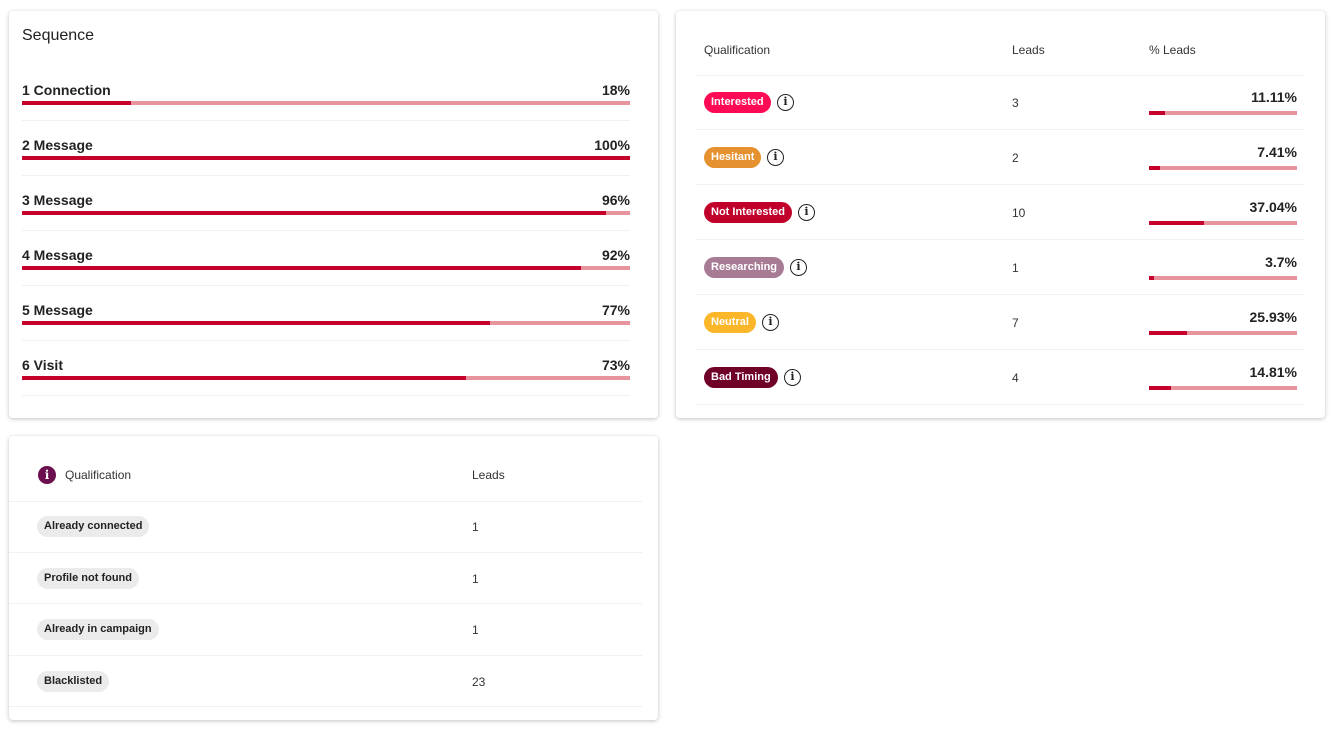 The width and height of the screenshot is (1335, 738). What do you see at coordinates (57, 145) in the screenshot?
I see `step-label: 2 Message` at bounding box center [57, 145].